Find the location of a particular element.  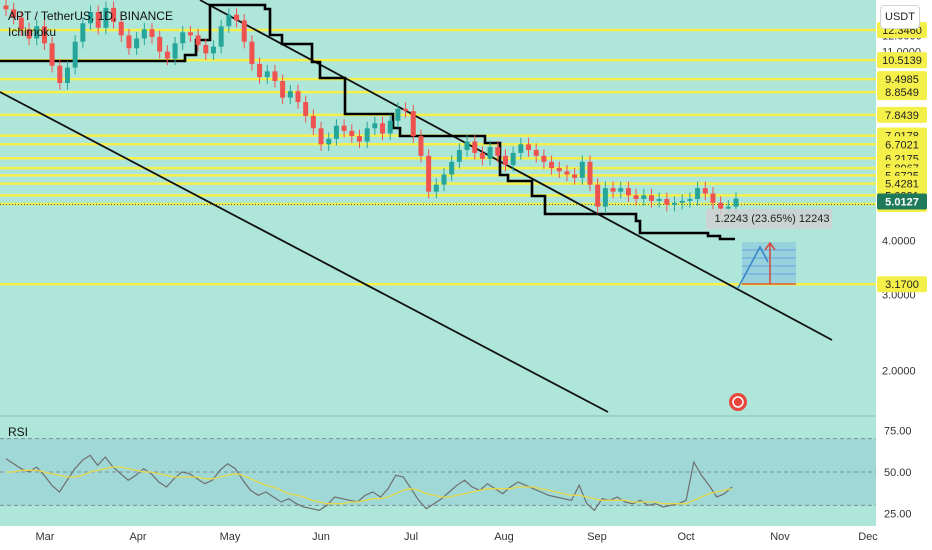

projection-path is located at coordinates (753, 267).